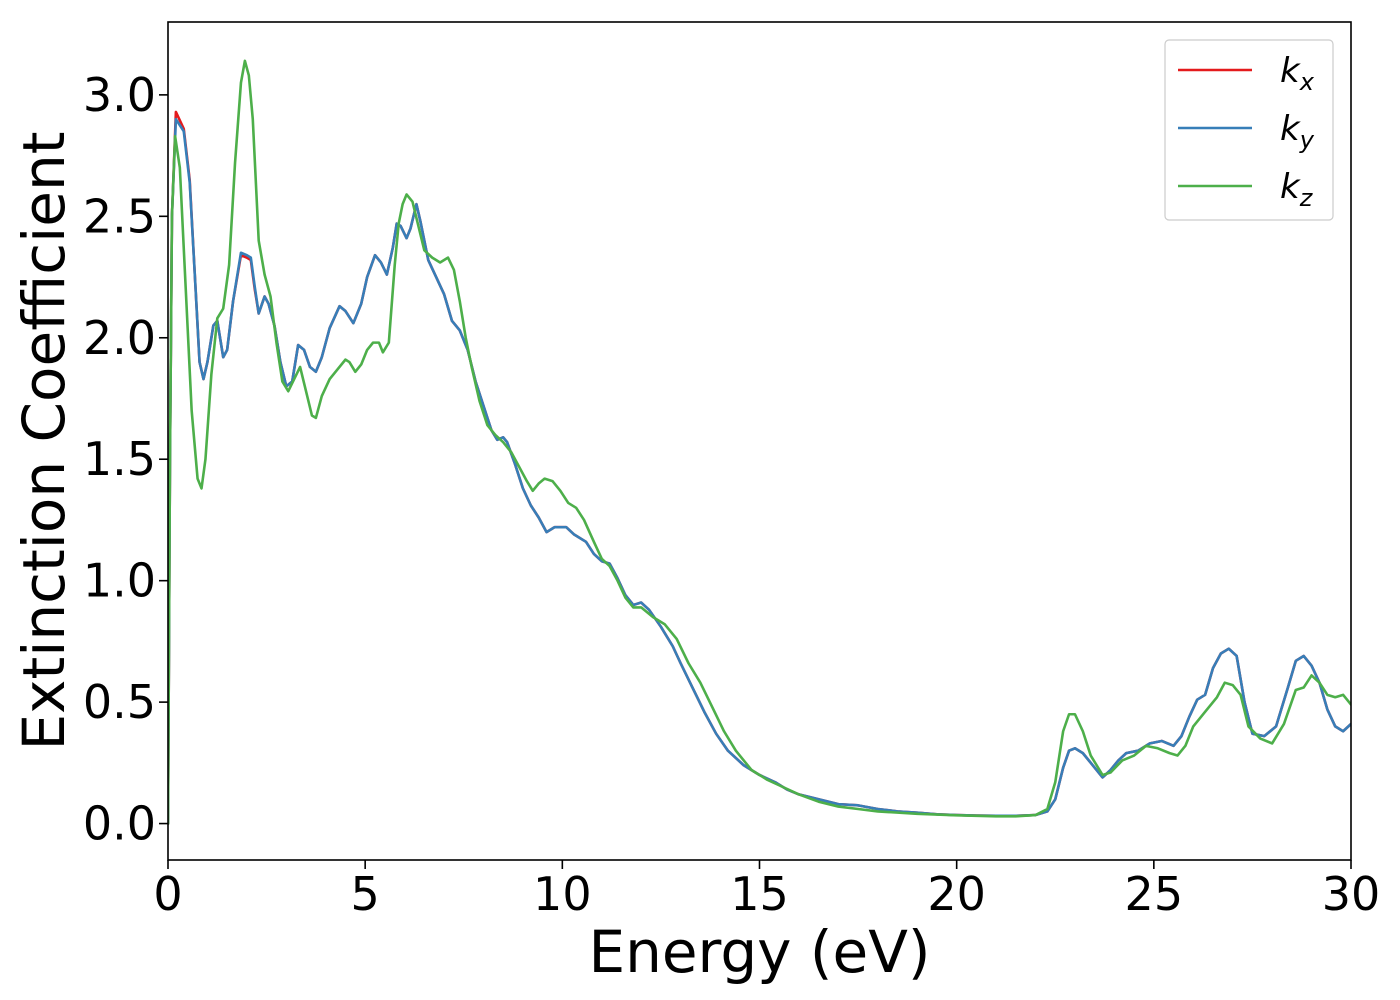 The image size is (1400, 1000). What do you see at coordinates (365, 894) in the screenshot?
I see `x-tick-label: 5` at bounding box center [365, 894].